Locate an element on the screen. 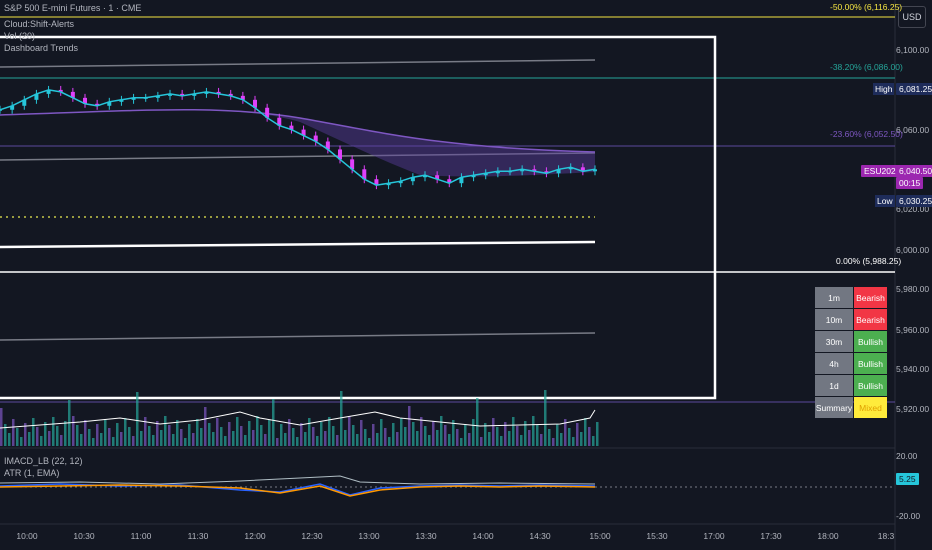 This screenshot has height=550, width=932. last-price-symbol: ESU2025 is located at coordinates (882, 171).